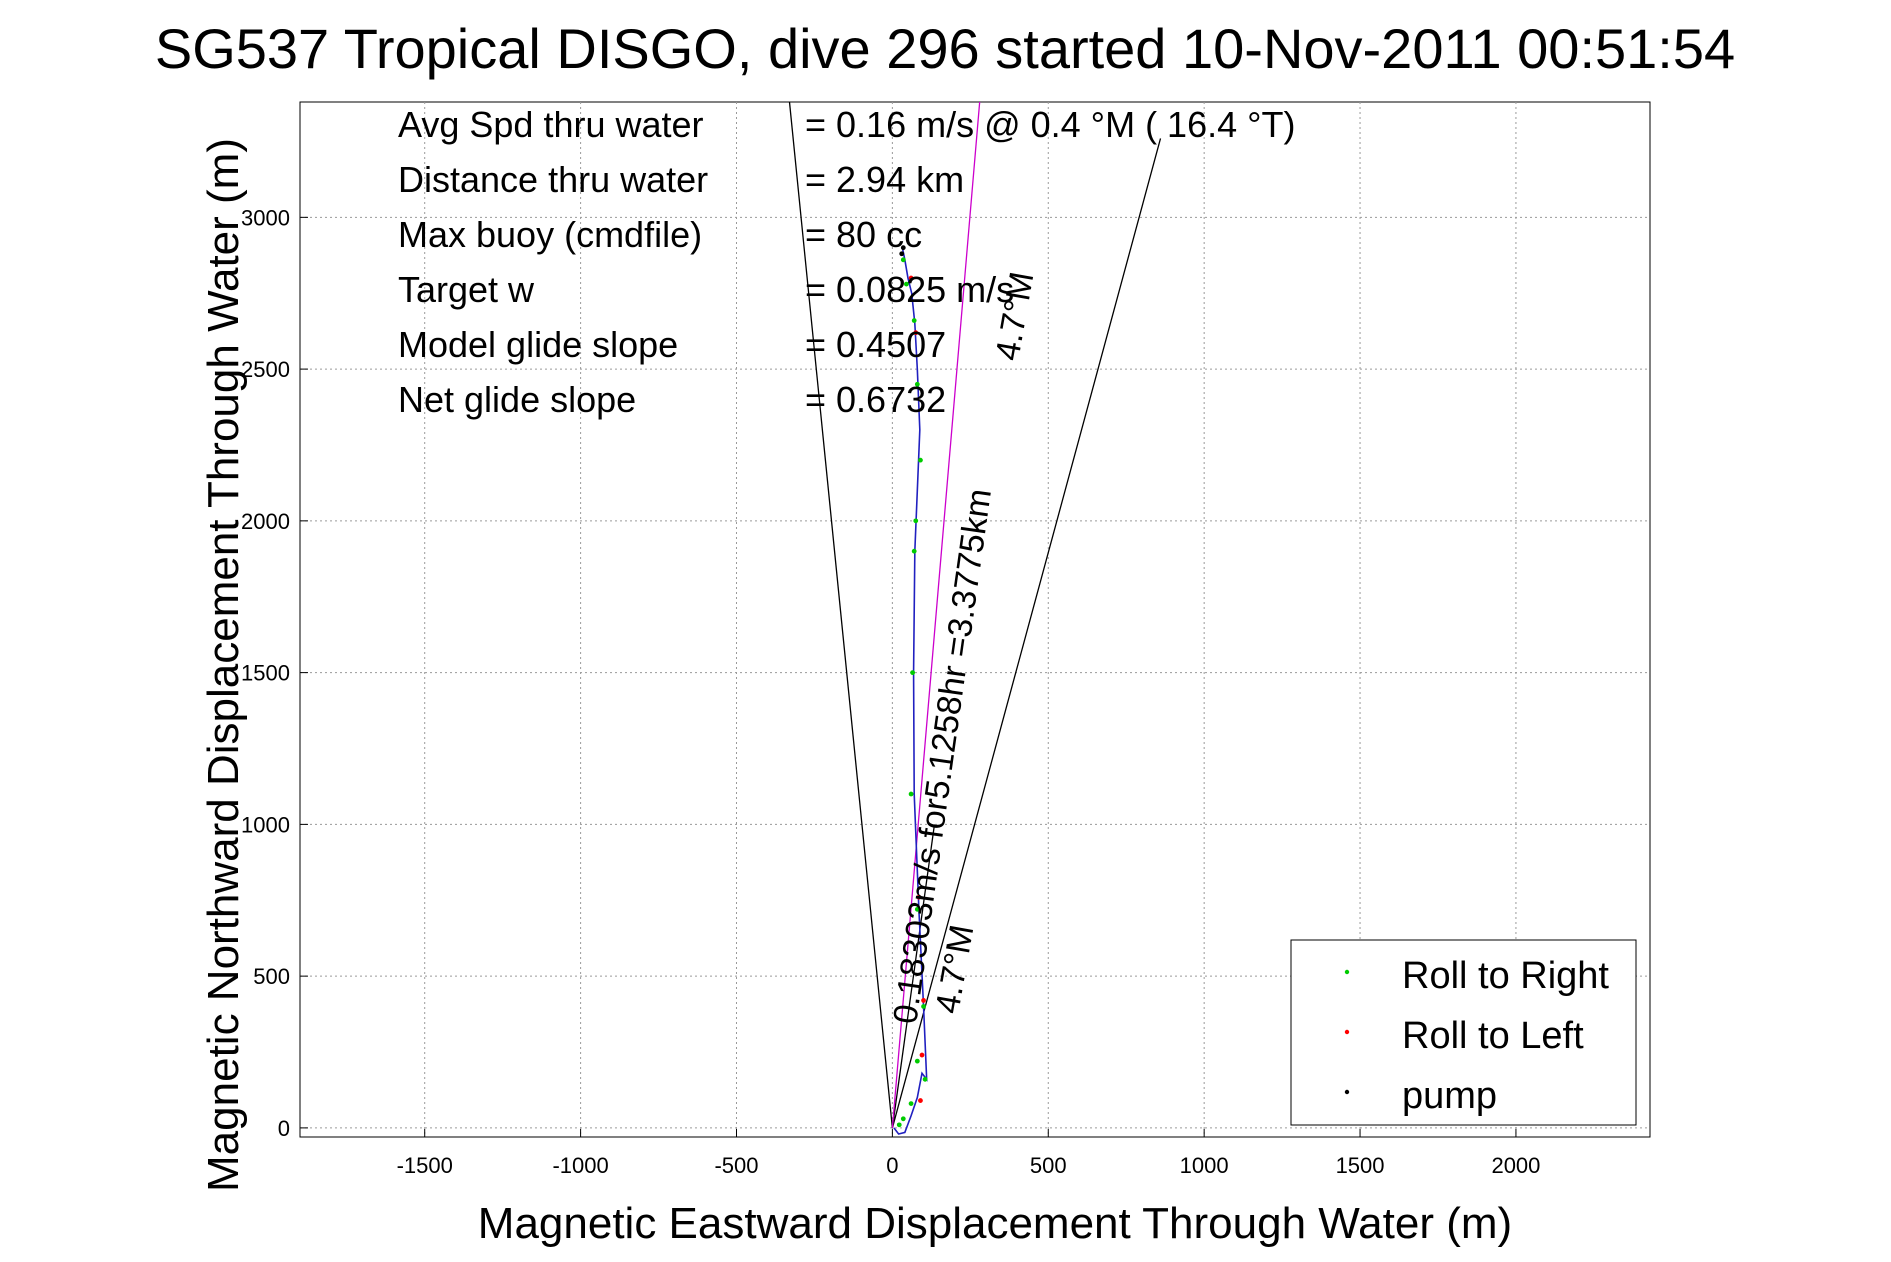 The width and height of the screenshot is (1891, 1262). I want to click on info-label: Model glide slope, so click(538, 344).